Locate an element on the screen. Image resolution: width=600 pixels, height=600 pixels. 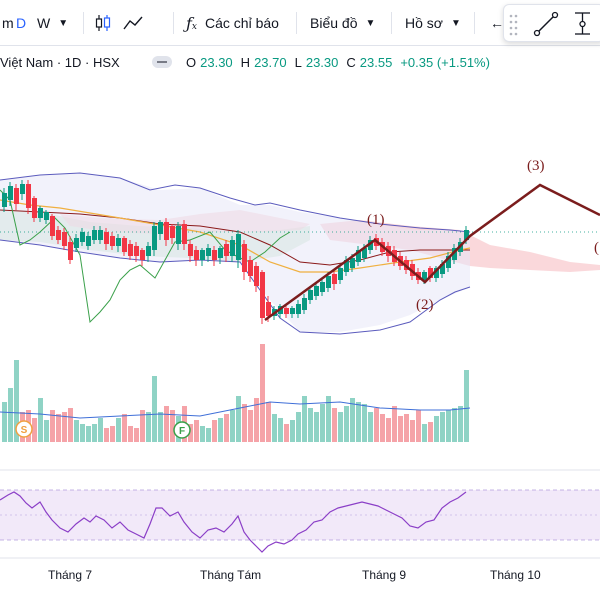
line-chart-button is located at coordinates (134, 23).